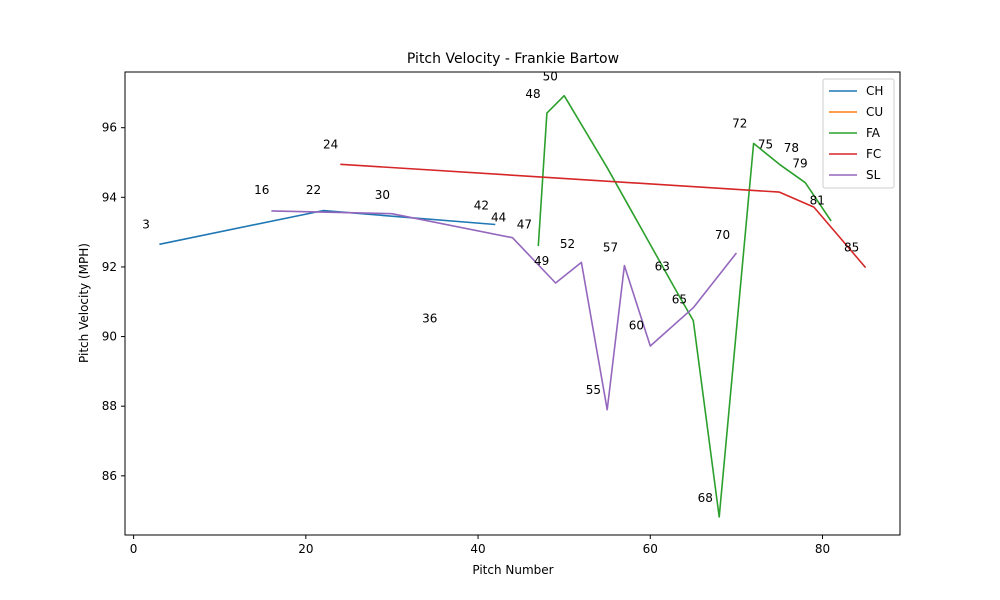  What do you see at coordinates (477, 549) in the screenshot?
I see `x-tick-label: 40` at bounding box center [477, 549].